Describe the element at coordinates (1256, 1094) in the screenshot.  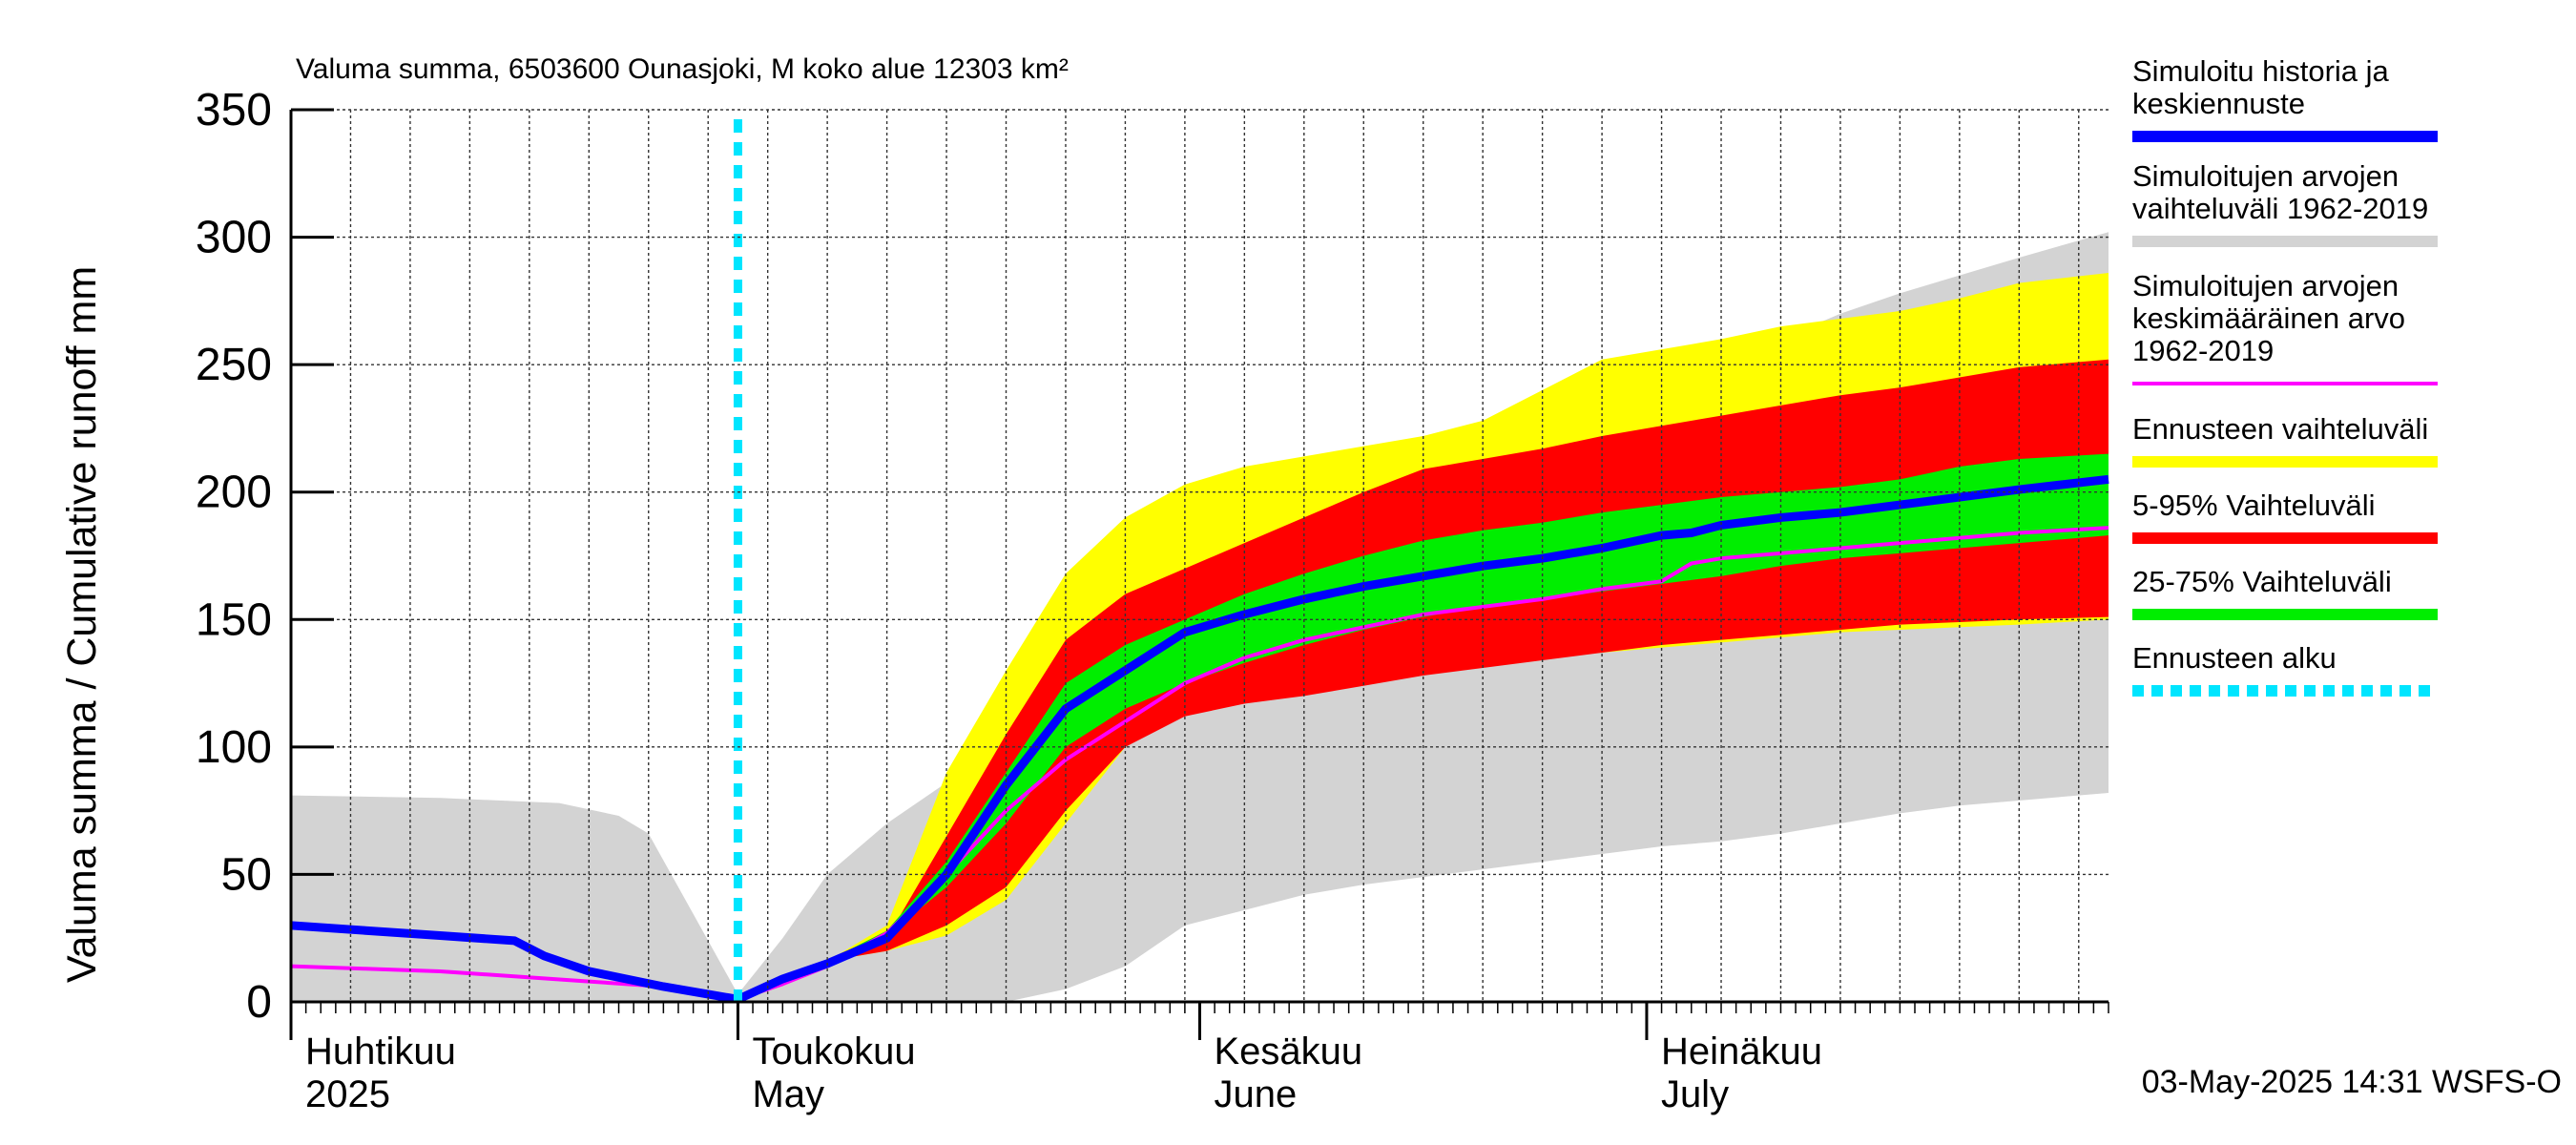
I see `month-label-en-2: June` at that location.